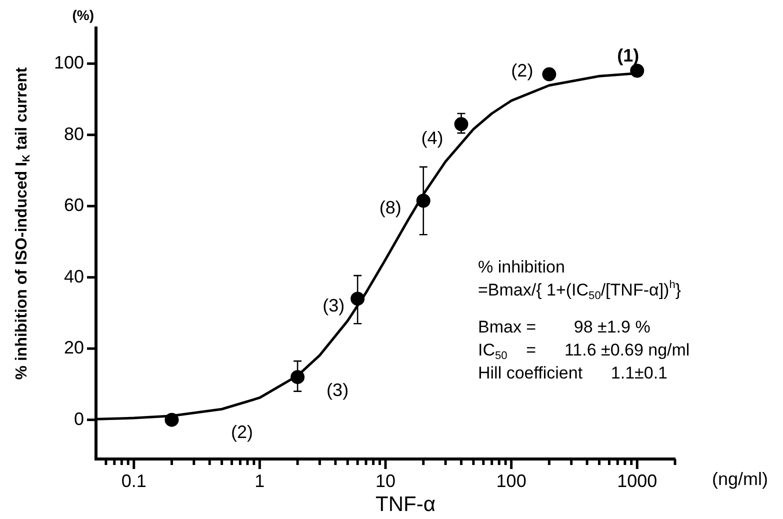  Describe the element at coordinates (628, 56) in the screenshot. I see `annotation: (1)` at that location.